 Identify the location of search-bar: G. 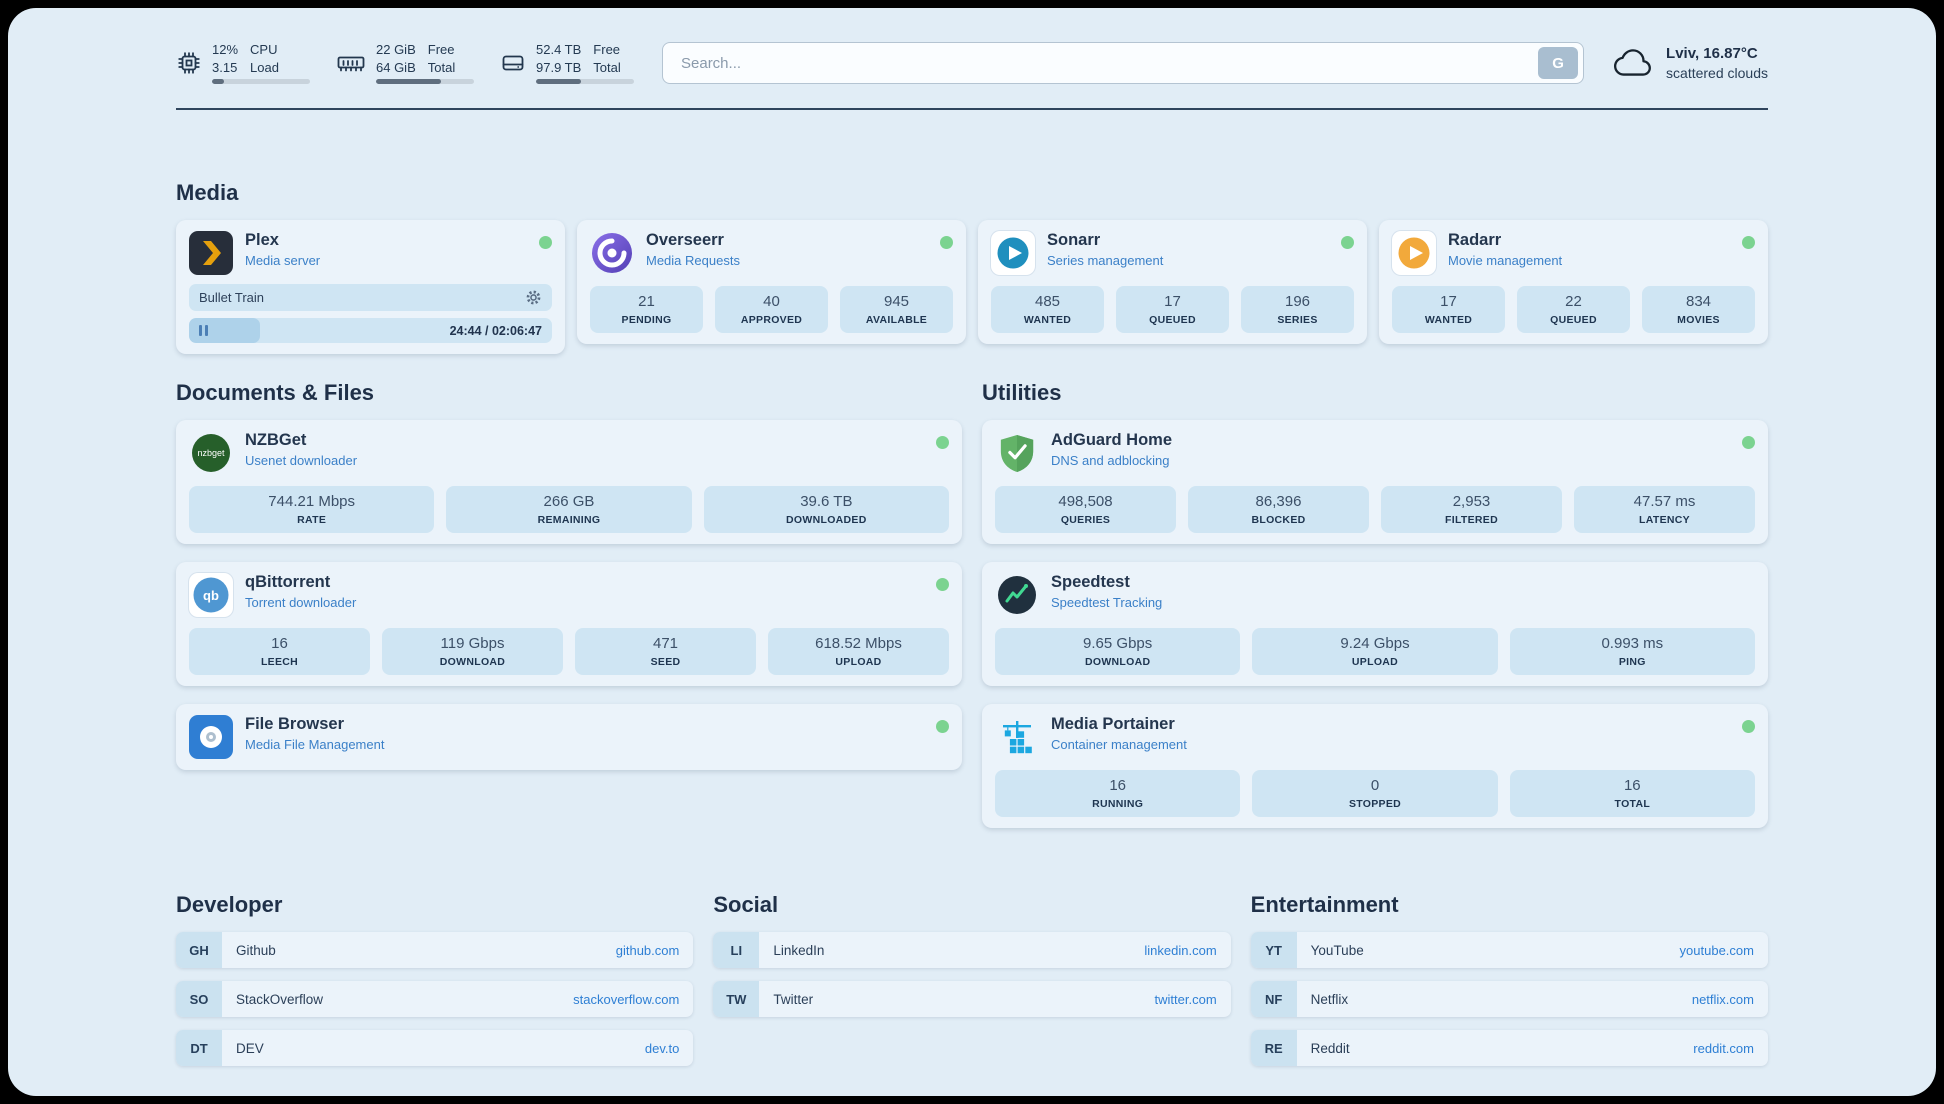
(1123, 63).